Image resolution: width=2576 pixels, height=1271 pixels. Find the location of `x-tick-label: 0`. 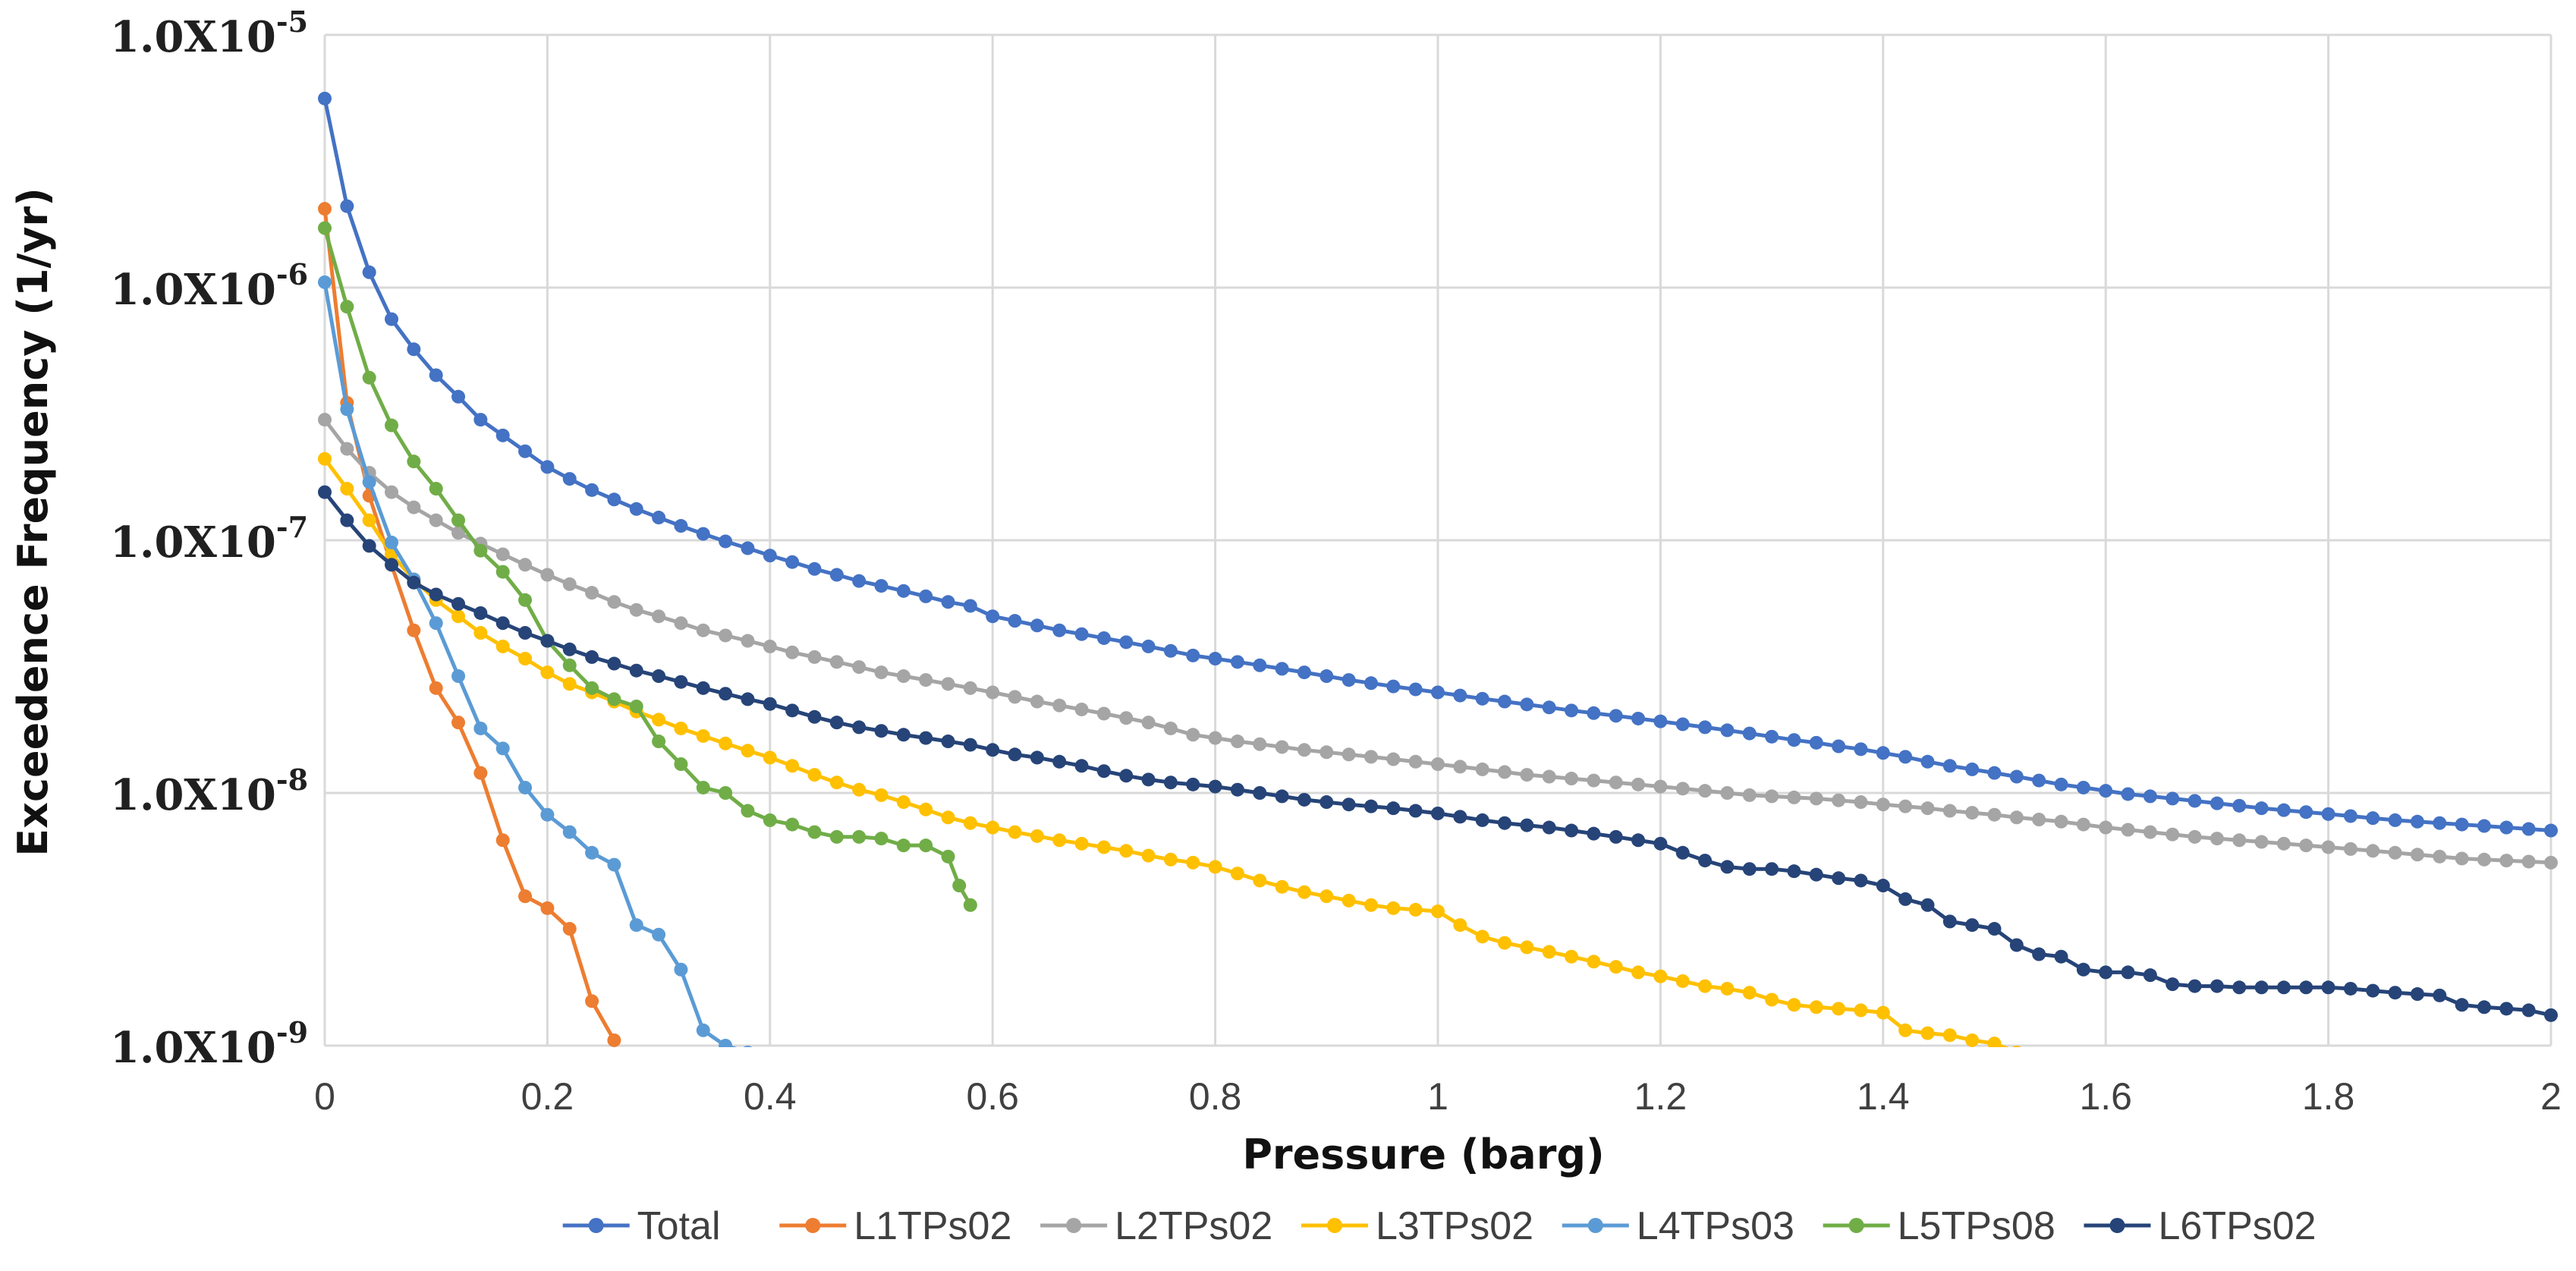

x-tick-label: 0 is located at coordinates (324, 1096).